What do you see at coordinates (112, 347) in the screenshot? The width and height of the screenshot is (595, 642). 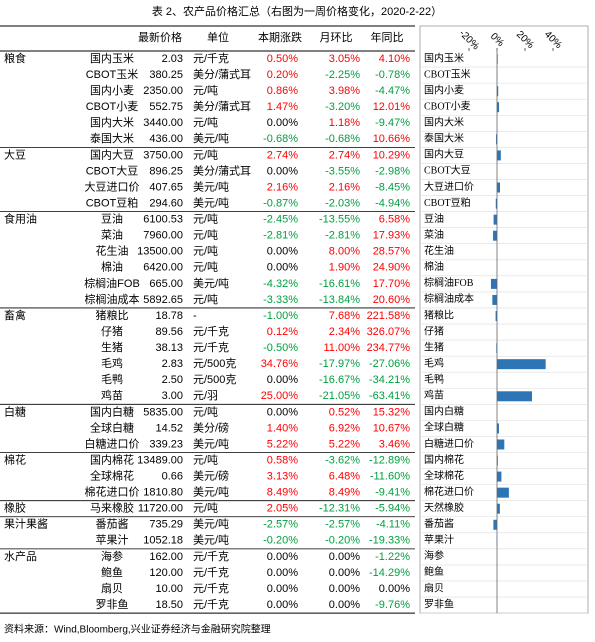 I see `table-cell: 生猪` at bounding box center [112, 347].